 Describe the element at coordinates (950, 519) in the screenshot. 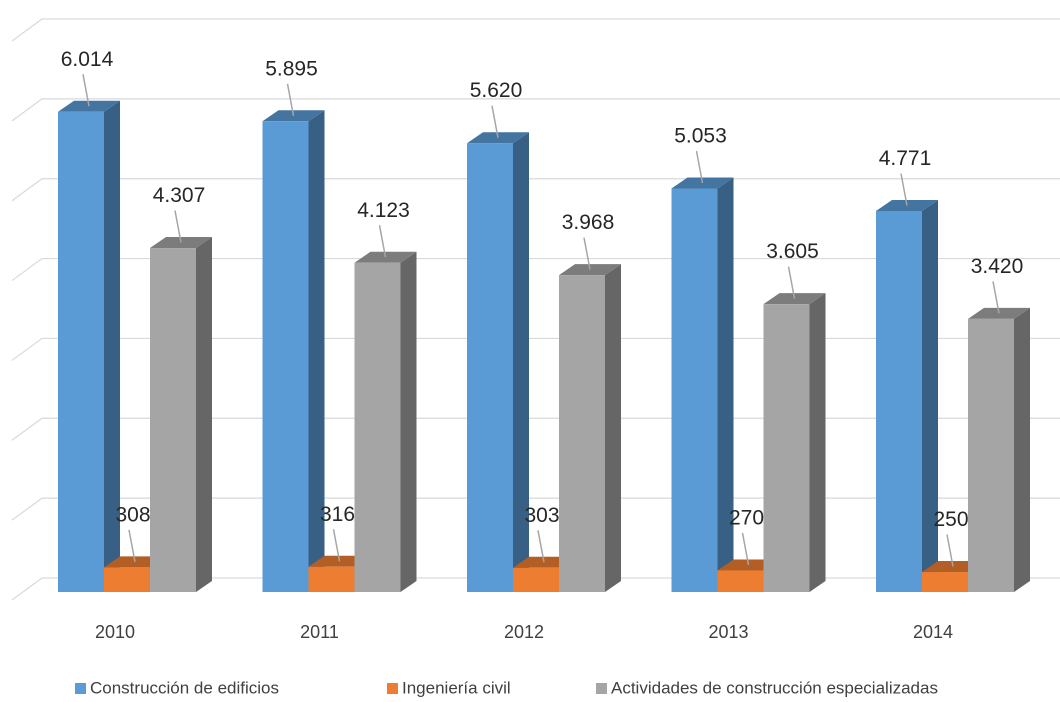

I see `value-label: 250` at that location.